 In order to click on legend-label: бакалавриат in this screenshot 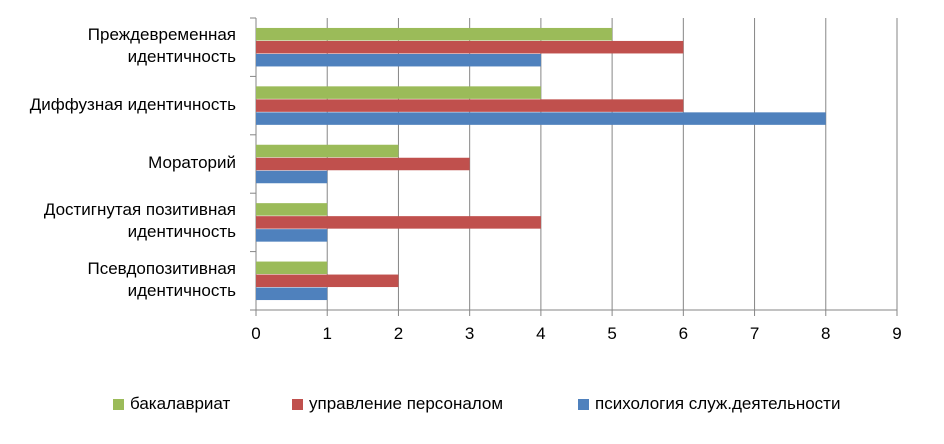, I will do `click(180, 403)`.